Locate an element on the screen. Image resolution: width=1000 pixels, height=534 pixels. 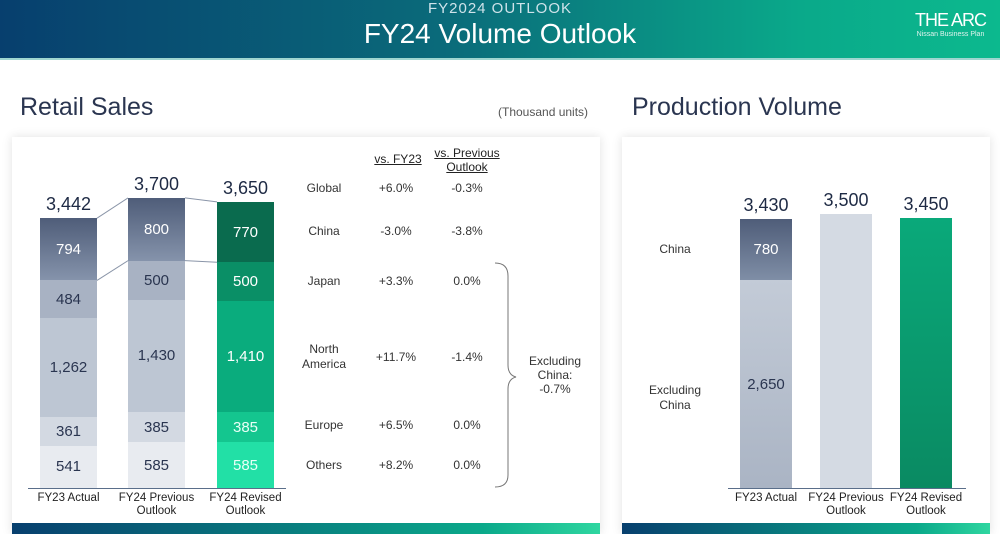
bar-segment-china: 800 is located at coordinates (156, 229).